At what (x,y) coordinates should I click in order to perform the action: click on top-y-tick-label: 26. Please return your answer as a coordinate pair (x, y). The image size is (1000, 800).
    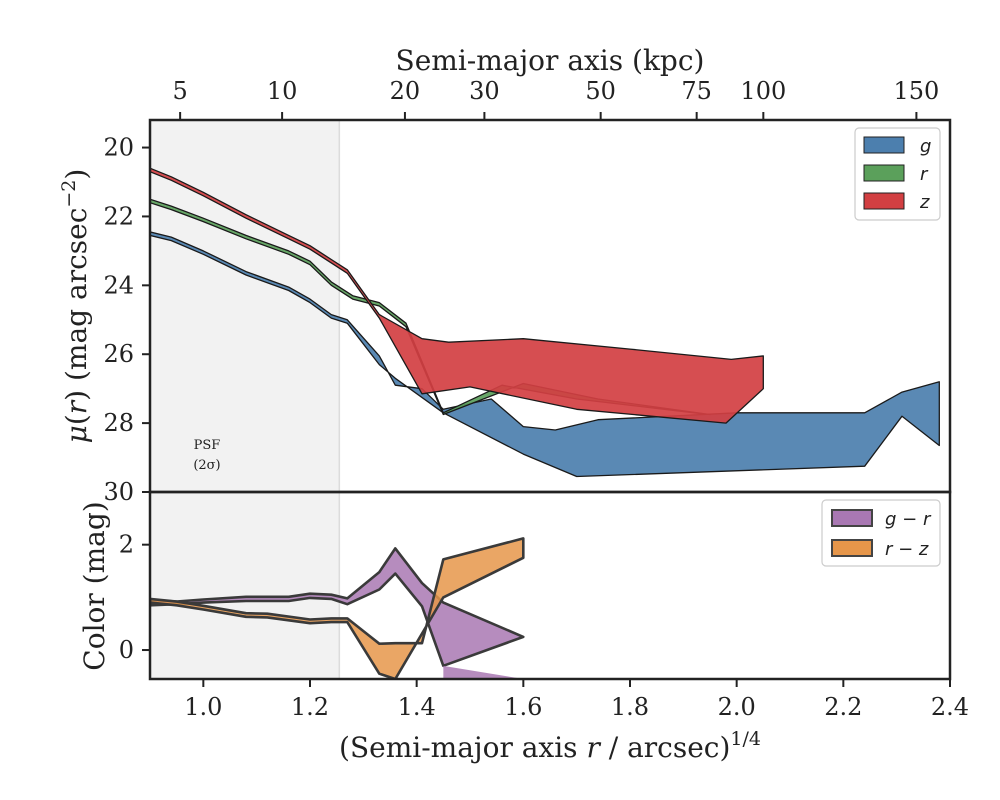
    Looking at the image, I should click on (118, 354).